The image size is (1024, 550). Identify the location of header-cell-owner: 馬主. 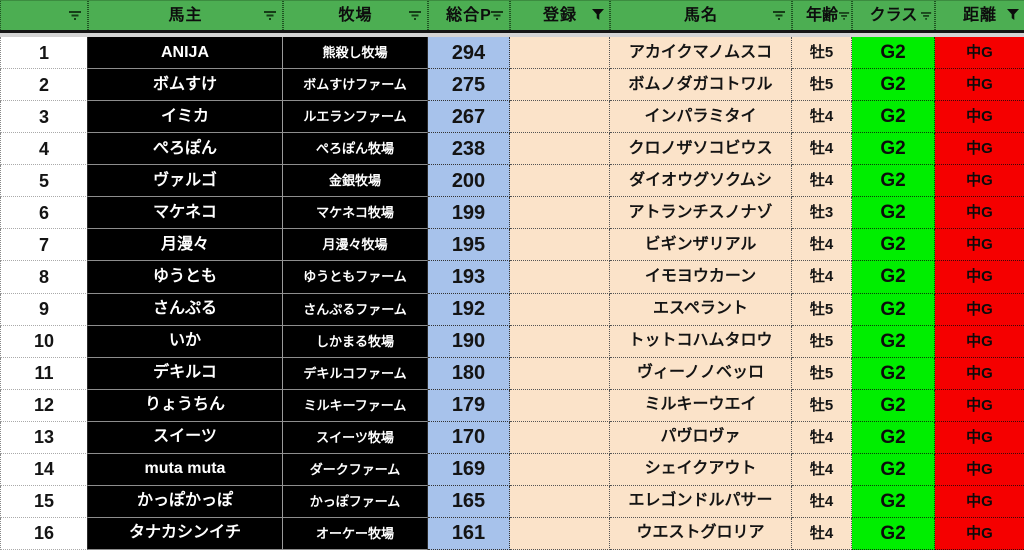
(185, 15).